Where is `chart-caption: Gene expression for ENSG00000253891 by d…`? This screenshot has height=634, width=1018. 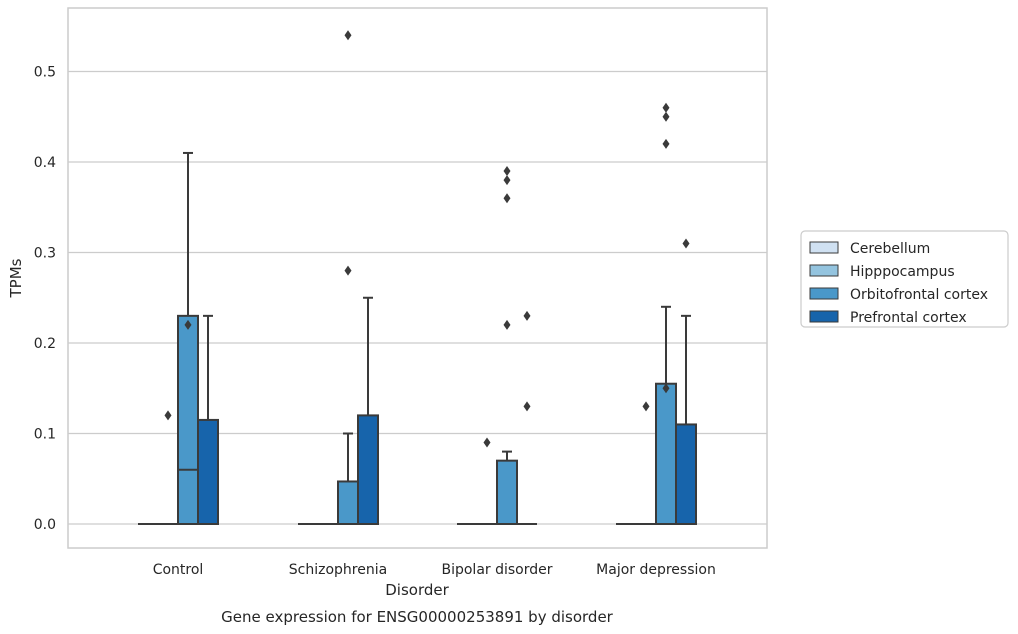 chart-caption: Gene expression for ENSG00000253891 by d… is located at coordinates (417, 617).